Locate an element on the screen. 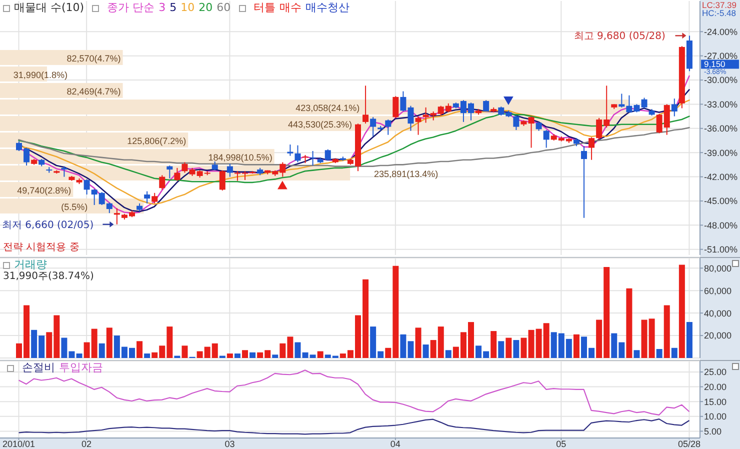  y-tick-label: 10.00 is located at coordinates (715, 417).